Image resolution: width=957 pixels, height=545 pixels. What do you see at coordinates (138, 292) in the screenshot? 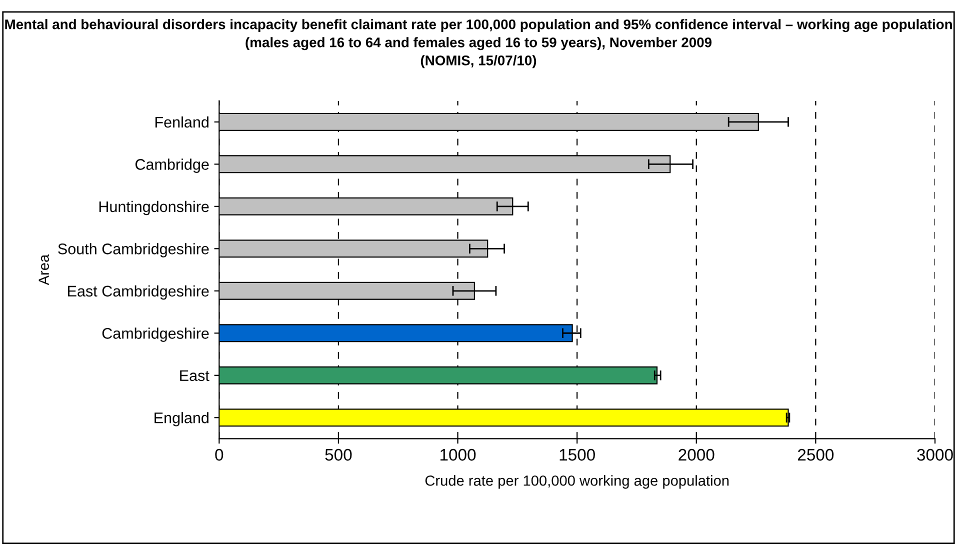
I see `y-tick-label: East Cambridgeshire` at bounding box center [138, 292].